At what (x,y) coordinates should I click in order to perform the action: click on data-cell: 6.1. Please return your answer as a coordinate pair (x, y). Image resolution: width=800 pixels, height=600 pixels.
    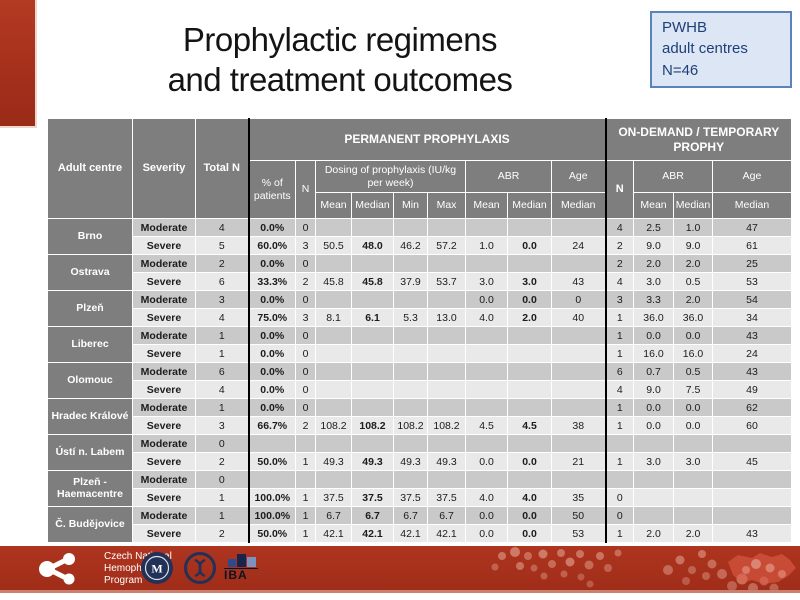
    Looking at the image, I should click on (372, 317).